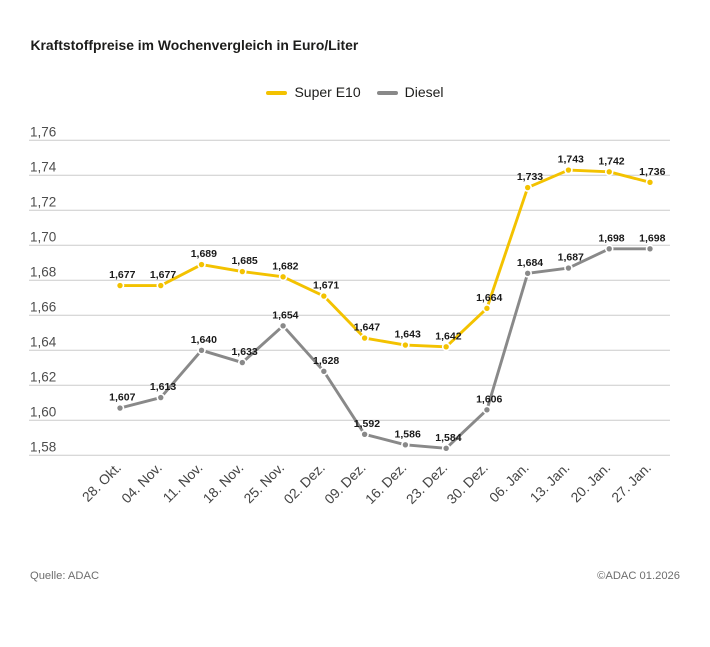 This screenshot has width=710, height=647. I want to click on svg-text: 1,682, so click(285, 266).